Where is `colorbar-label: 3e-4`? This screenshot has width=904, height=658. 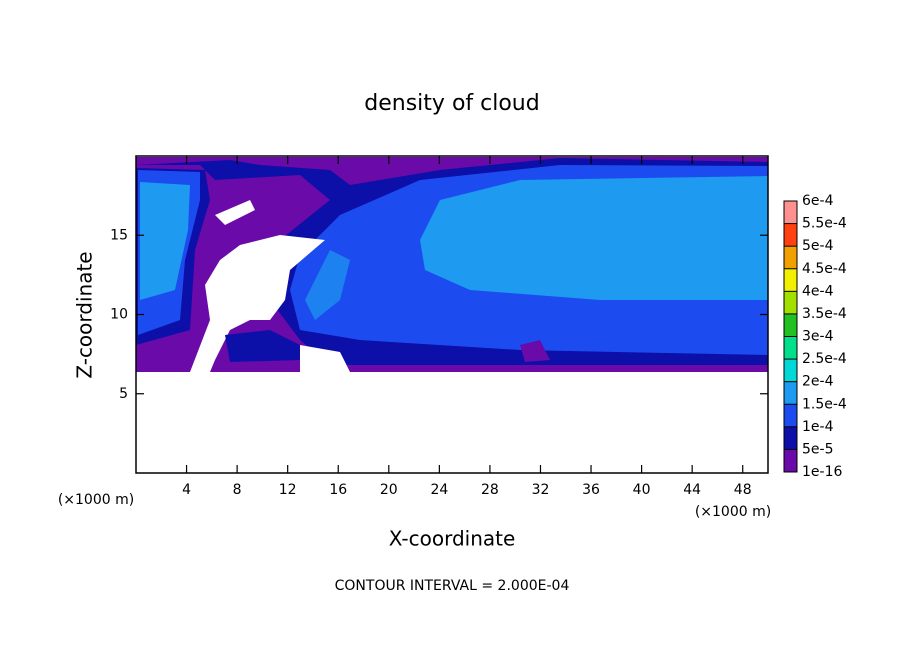
colorbar-label: 3e-4 is located at coordinates (818, 337).